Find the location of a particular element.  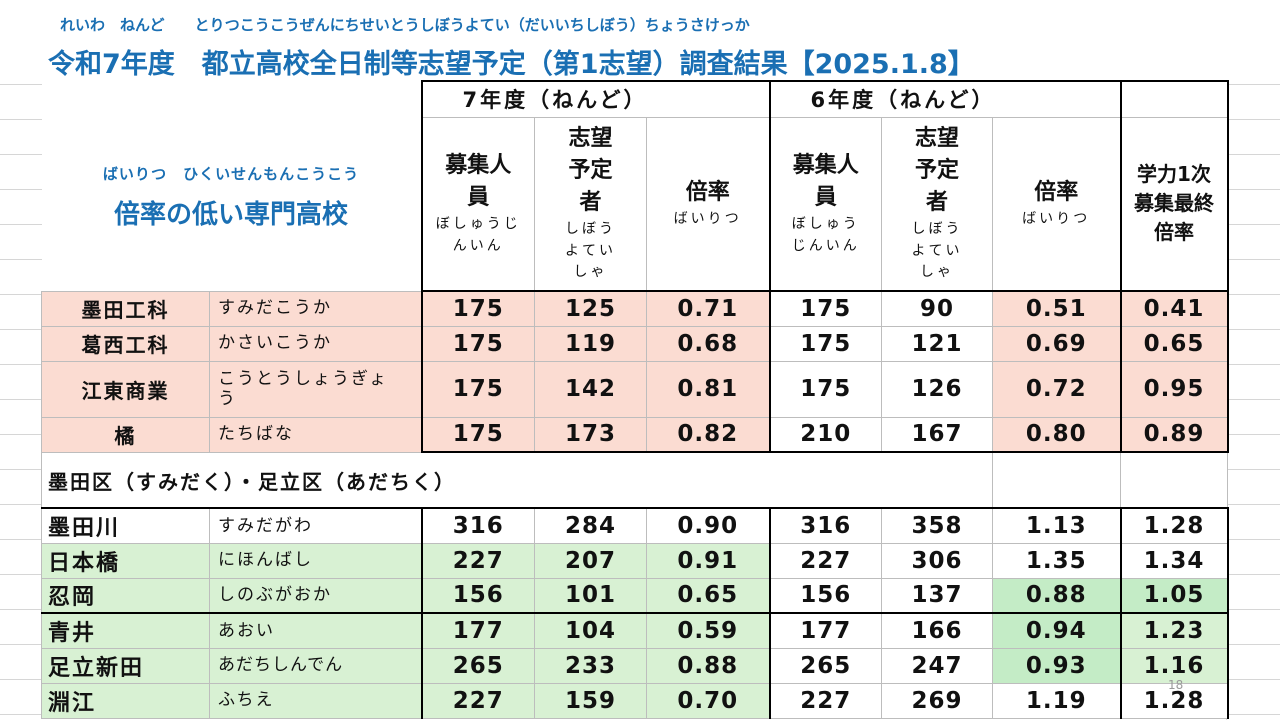

header-ratio-6: 倍率 ばいりつ is located at coordinates (1056, 204).